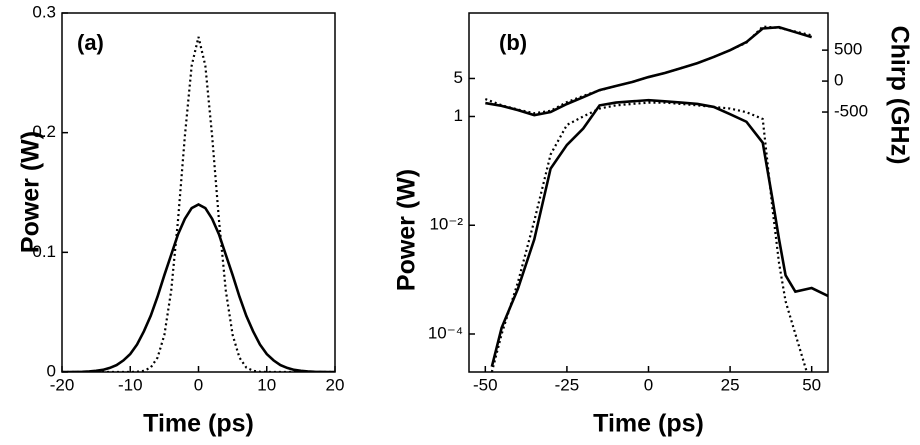 The image size is (920, 445). I want to click on x-tick-label: -20, so click(62, 384).